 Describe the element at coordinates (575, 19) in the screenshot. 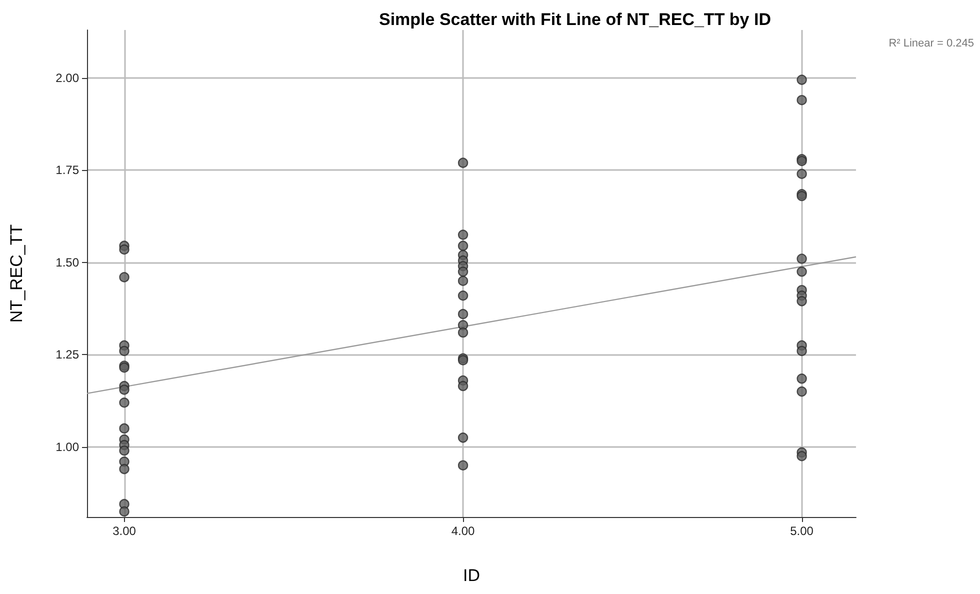

I see `chart-title: Simple Scatter with Fit Line of NT_REC_TT by ID` at that location.